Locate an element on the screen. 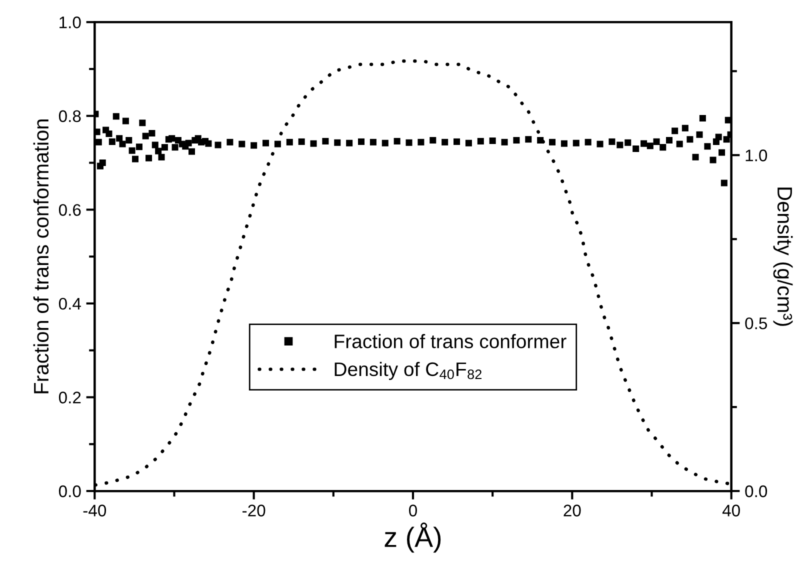 The width and height of the screenshot is (809, 567). x-axis-title: z (Å) is located at coordinates (412, 537).